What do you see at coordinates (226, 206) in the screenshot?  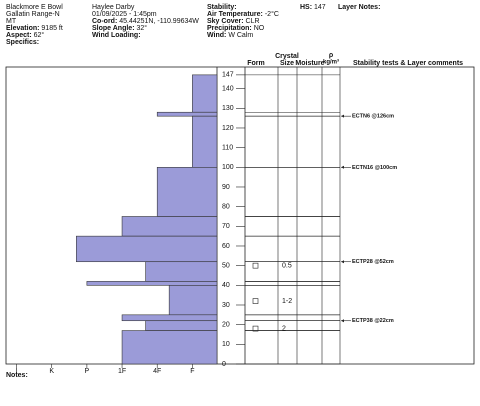 I see `depth-tick-label: 80` at bounding box center [226, 206].